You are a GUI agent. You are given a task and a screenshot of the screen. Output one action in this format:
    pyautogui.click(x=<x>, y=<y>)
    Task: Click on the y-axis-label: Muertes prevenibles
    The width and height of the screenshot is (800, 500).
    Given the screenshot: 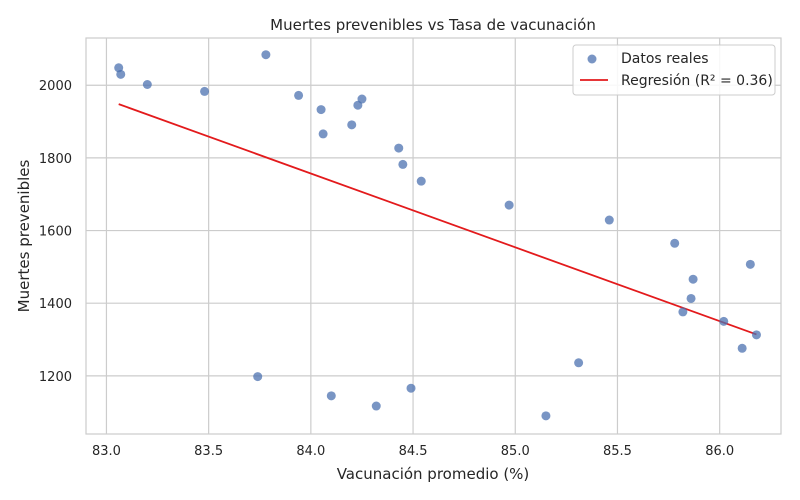 What is the action you would take?
    pyautogui.click(x=24, y=235)
    